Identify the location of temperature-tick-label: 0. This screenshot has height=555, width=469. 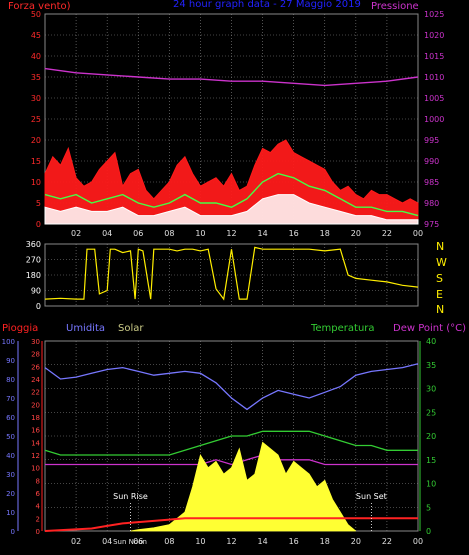
(428, 531).